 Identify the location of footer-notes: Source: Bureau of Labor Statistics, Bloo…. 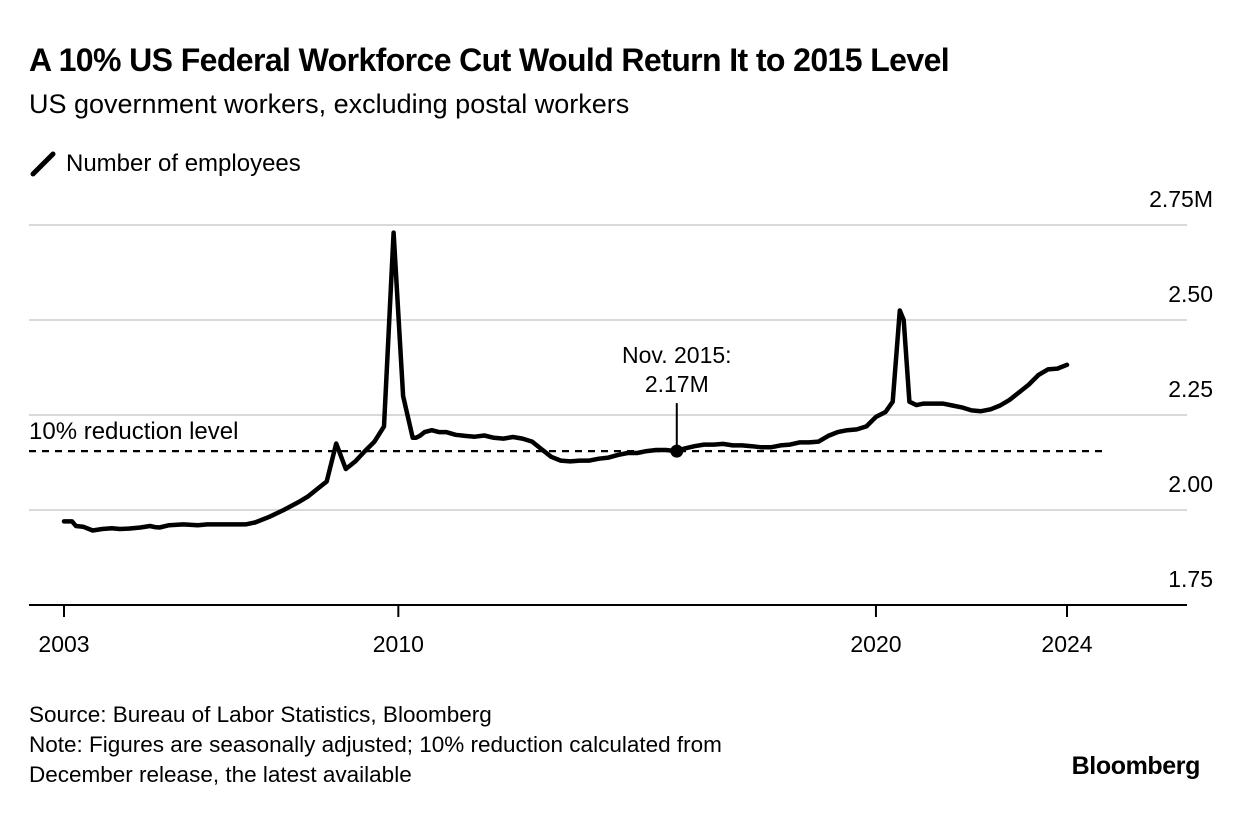
(375, 745).